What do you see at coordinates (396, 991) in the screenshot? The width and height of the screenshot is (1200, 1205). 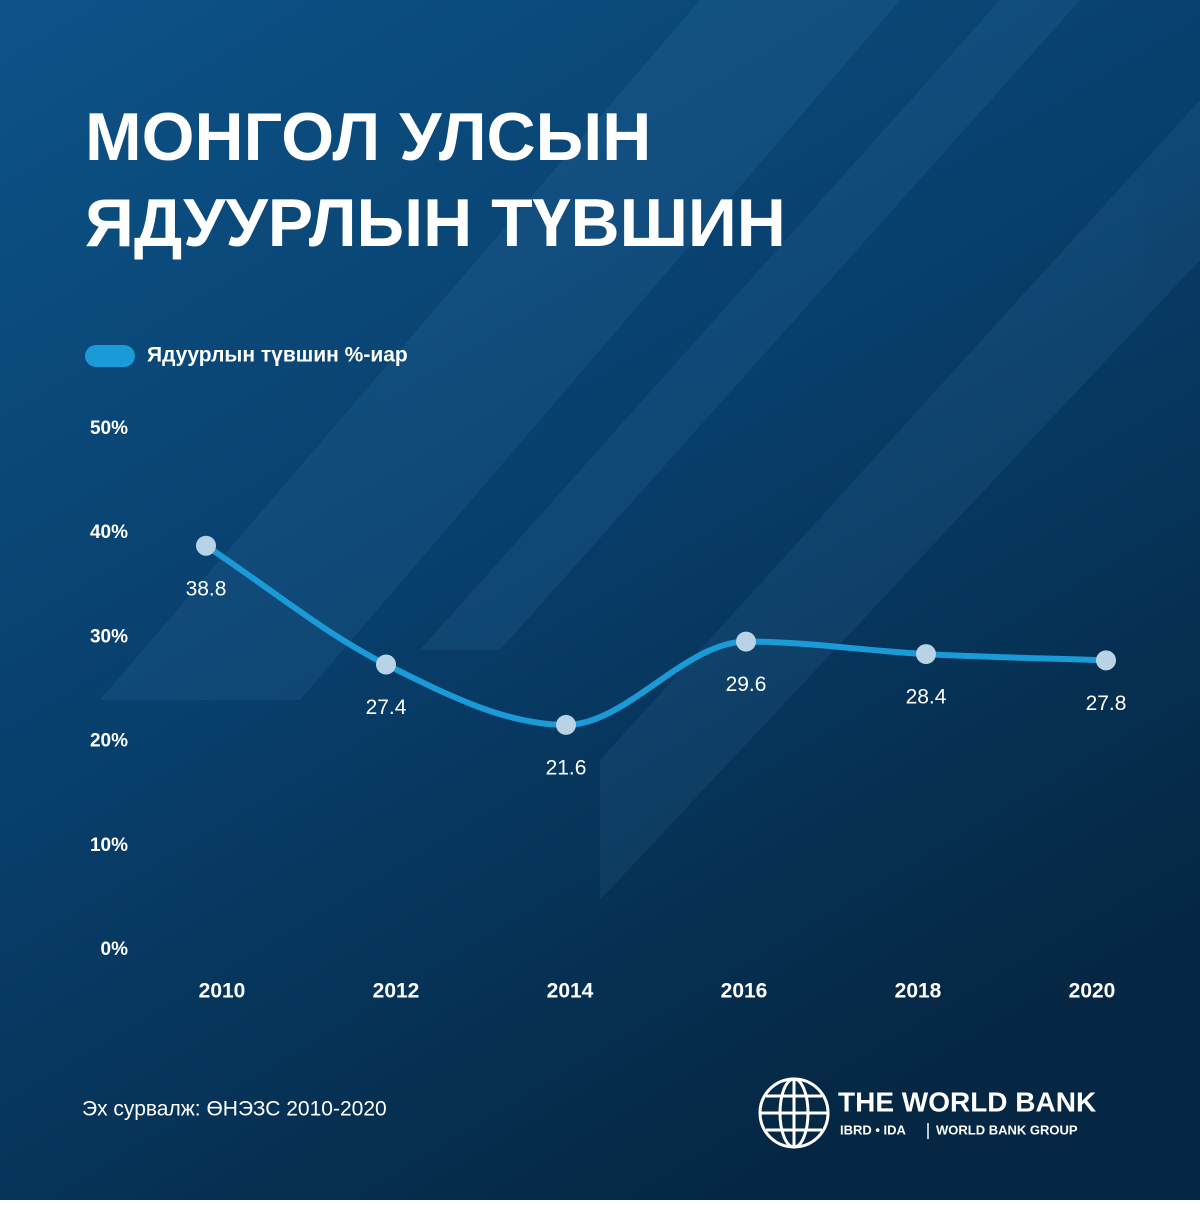 I see `x-tick-label: 2012` at bounding box center [396, 991].